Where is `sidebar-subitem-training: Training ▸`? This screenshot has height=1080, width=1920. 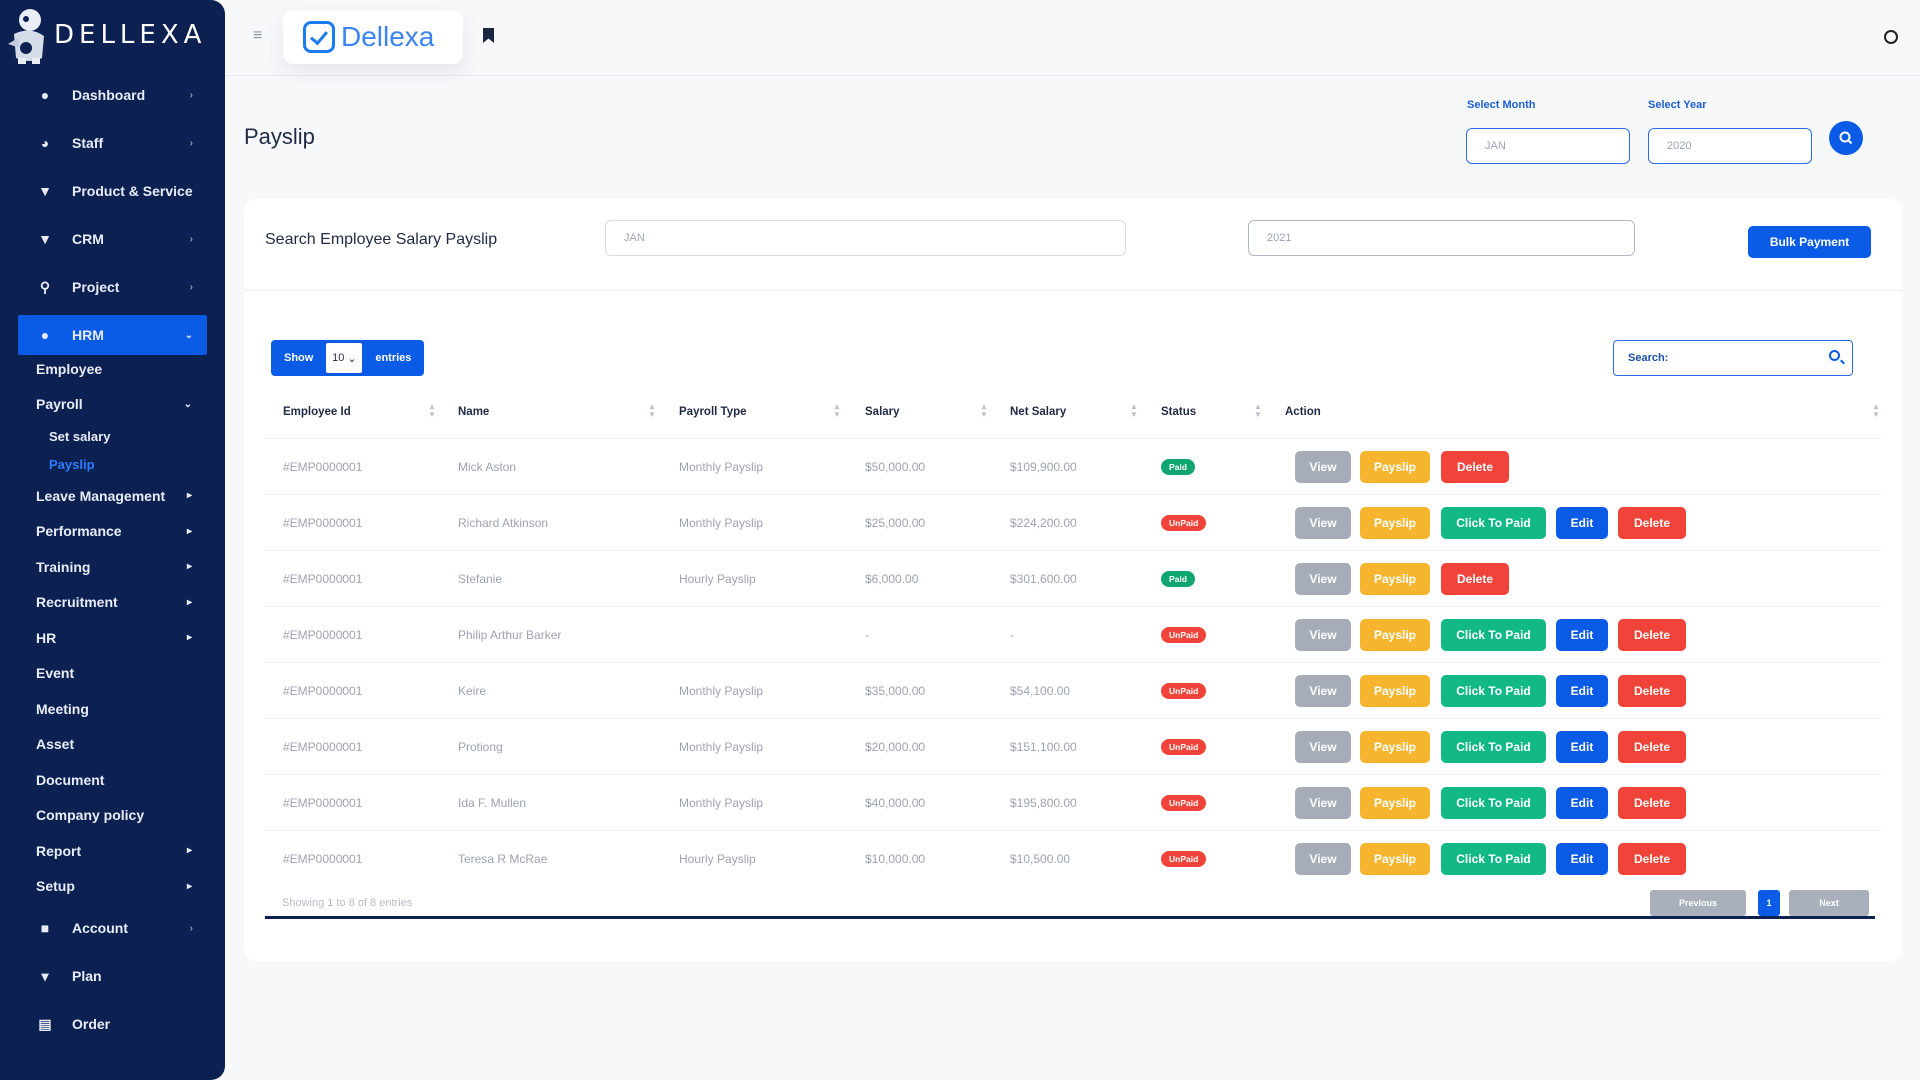 sidebar-subitem-training: Training ▸ is located at coordinates (112, 567).